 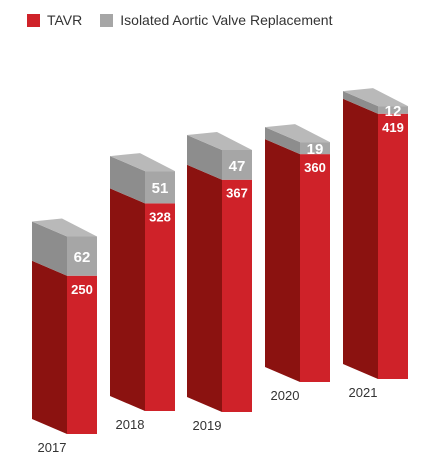 What do you see at coordinates (393, 127) in the screenshot?
I see `data-label-tavr-2021: 419` at bounding box center [393, 127].